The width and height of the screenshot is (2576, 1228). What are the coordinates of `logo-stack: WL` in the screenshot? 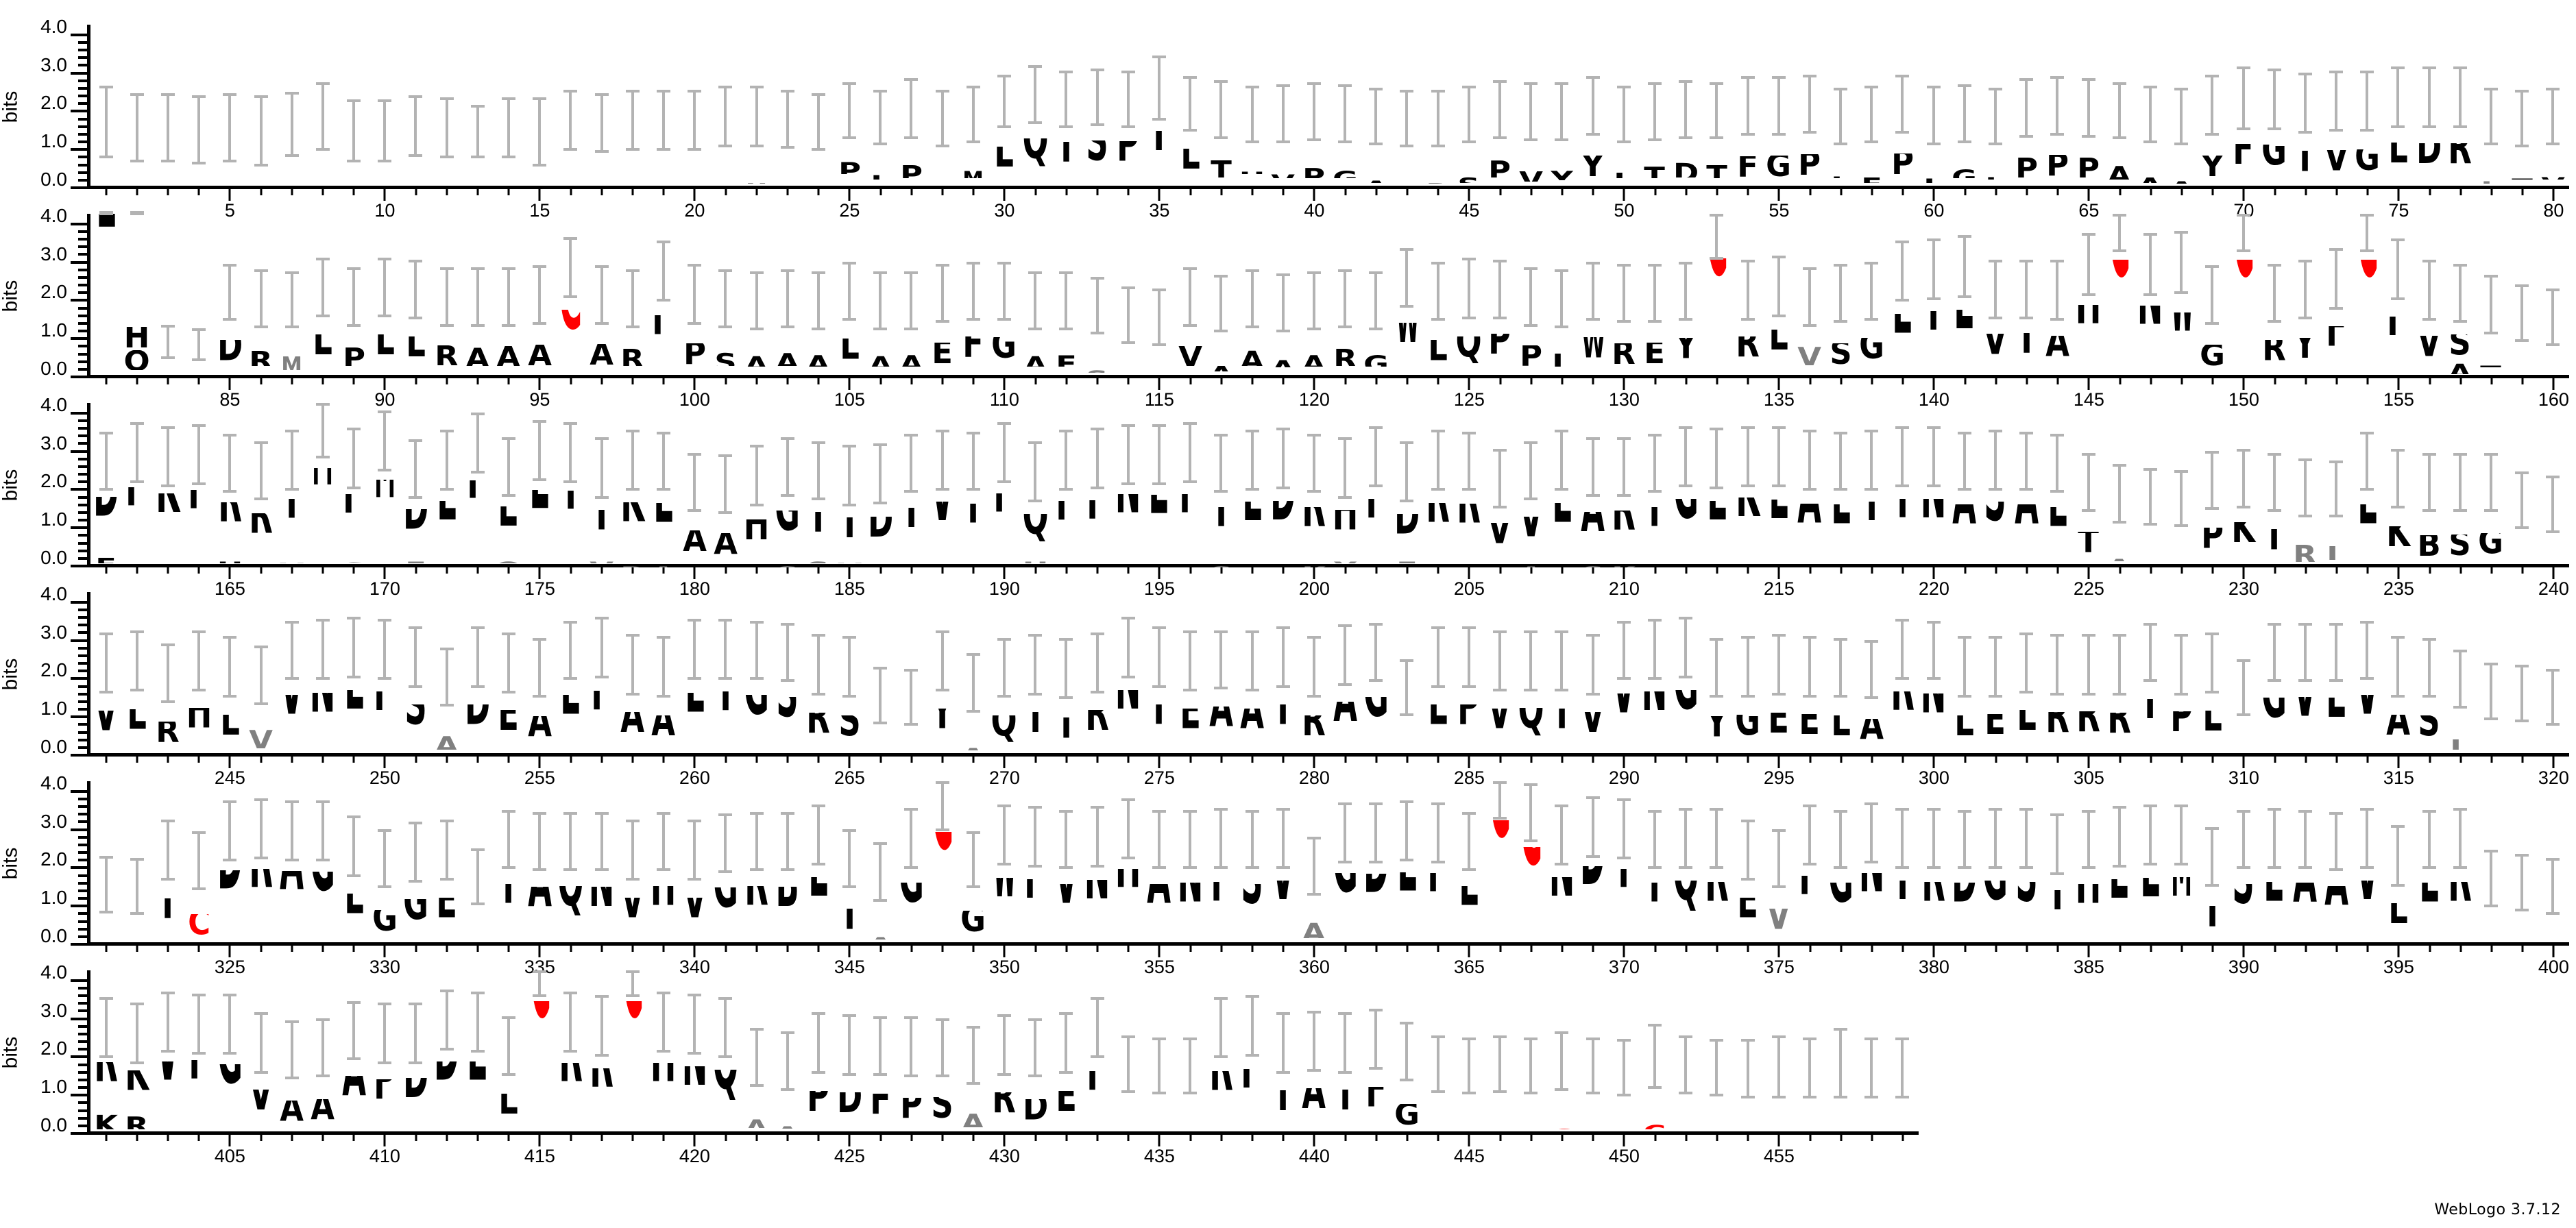 It's located at (1407, 296).